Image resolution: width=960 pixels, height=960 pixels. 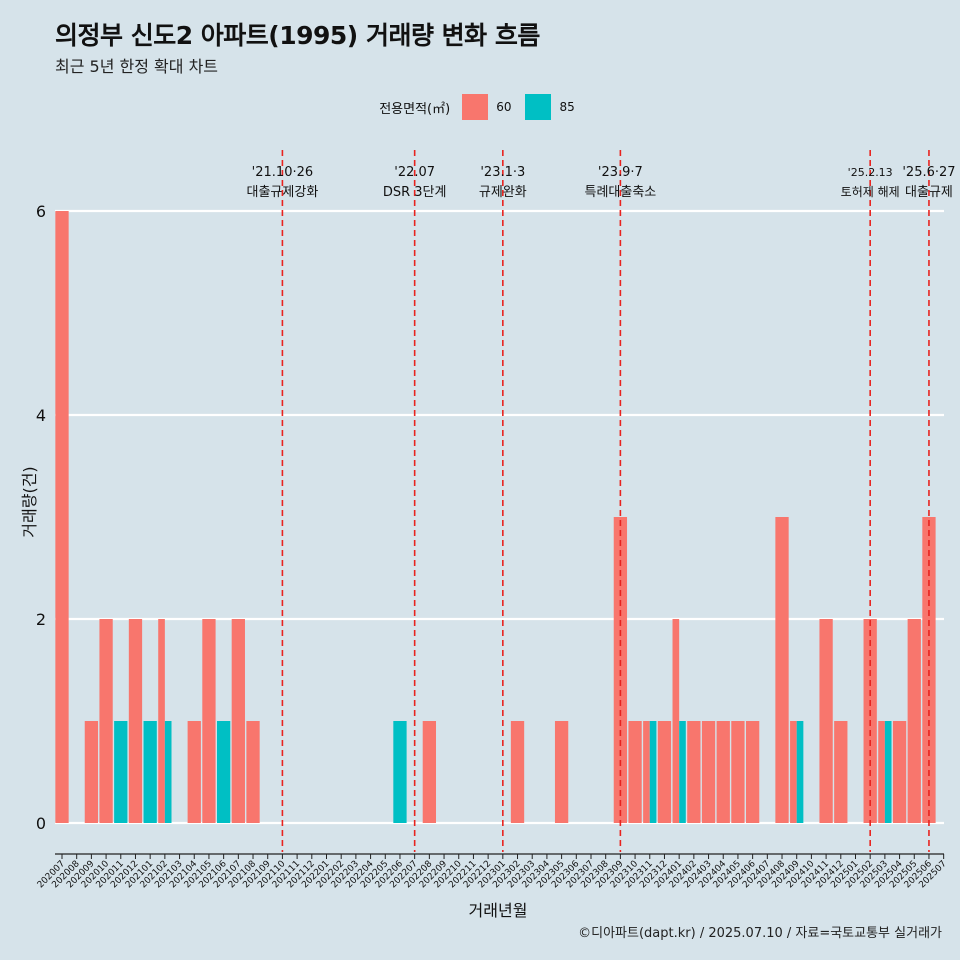 I want to click on legend: 전용면적(㎡) 60 85, so click(x=480, y=107).